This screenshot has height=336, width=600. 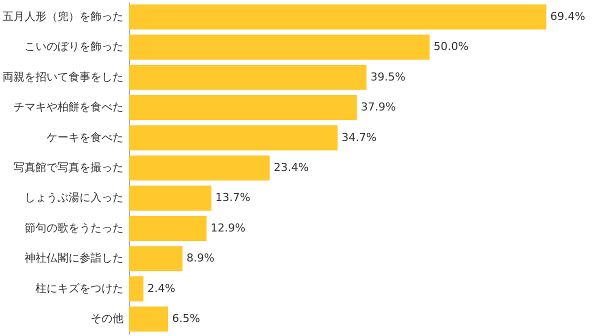 What do you see at coordinates (69, 167) in the screenshot?
I see `y-tick-label: 写真館で写真を撮った` at bounding box center [69, 167].